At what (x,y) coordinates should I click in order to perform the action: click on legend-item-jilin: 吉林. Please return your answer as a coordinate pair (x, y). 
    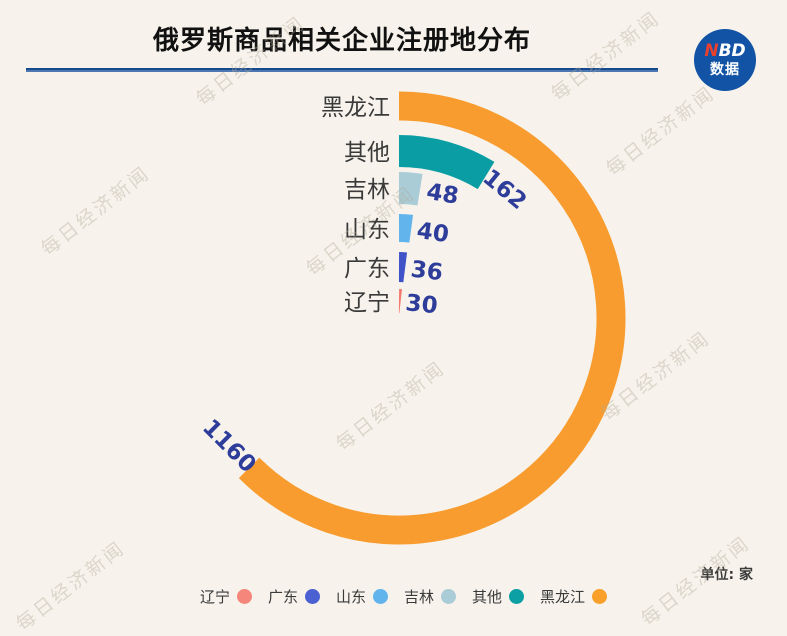
    Looking at the image, I should click on (430, 596).